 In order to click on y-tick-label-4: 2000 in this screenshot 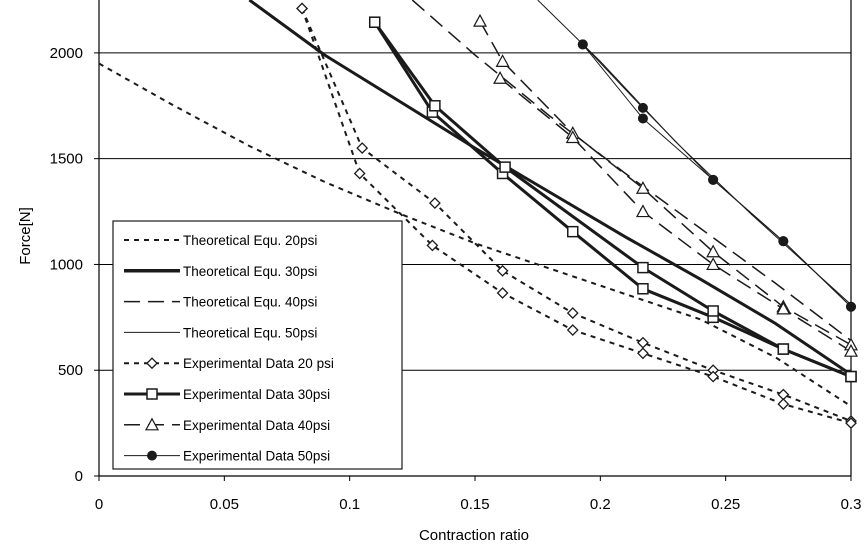, I will do `click(66, 53)`.